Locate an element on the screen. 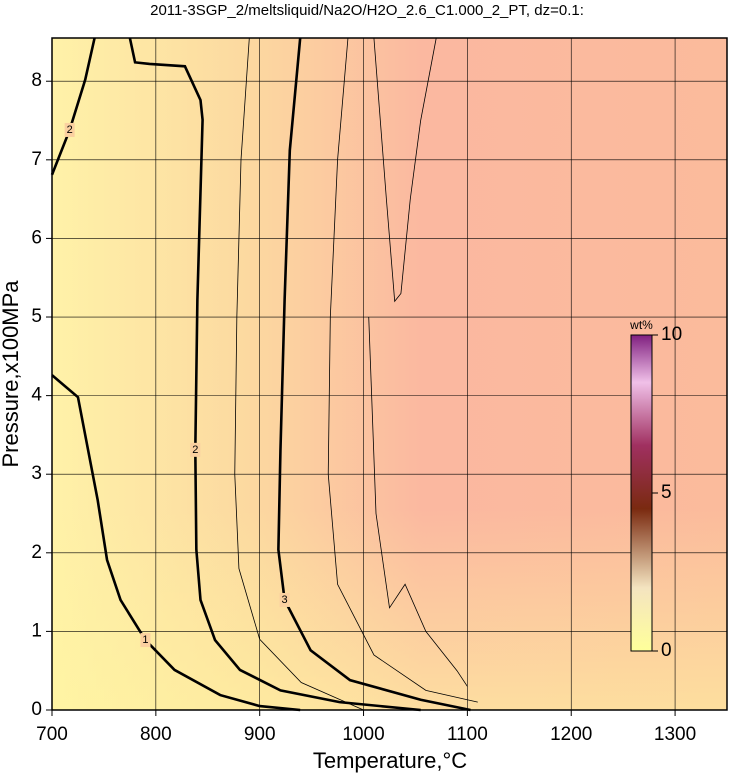 This screenshot has height=776, width=734. x-tick-label: 700 is located at coordinates (52, 734).